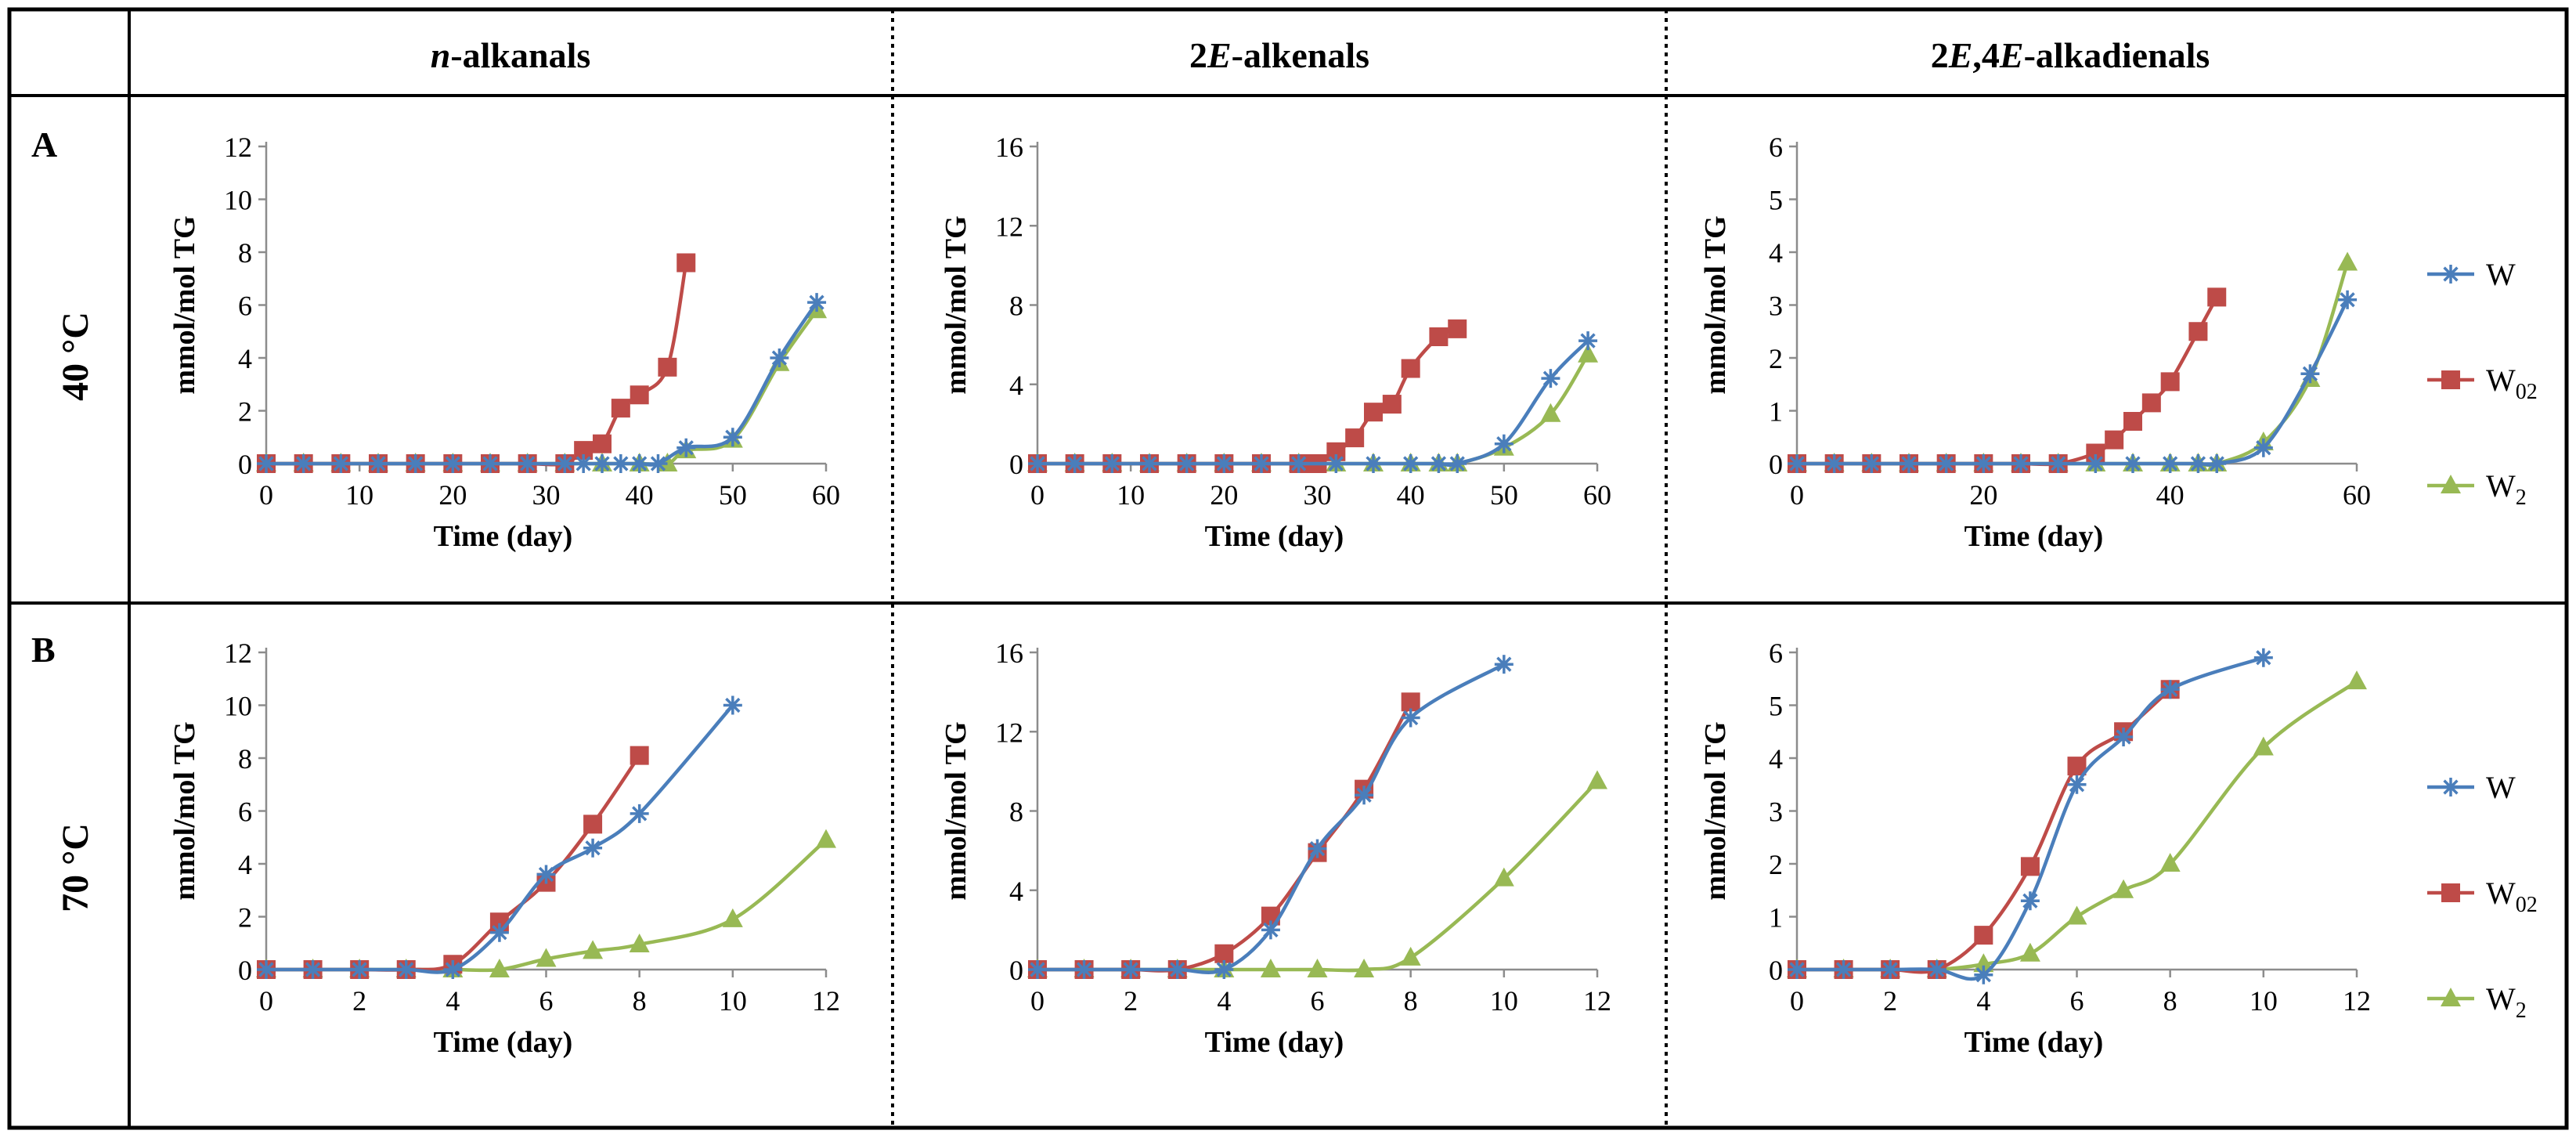  Describe the element at coordinates (2512, 383) in the screenshot. I see `legend-label: W02` at that location.